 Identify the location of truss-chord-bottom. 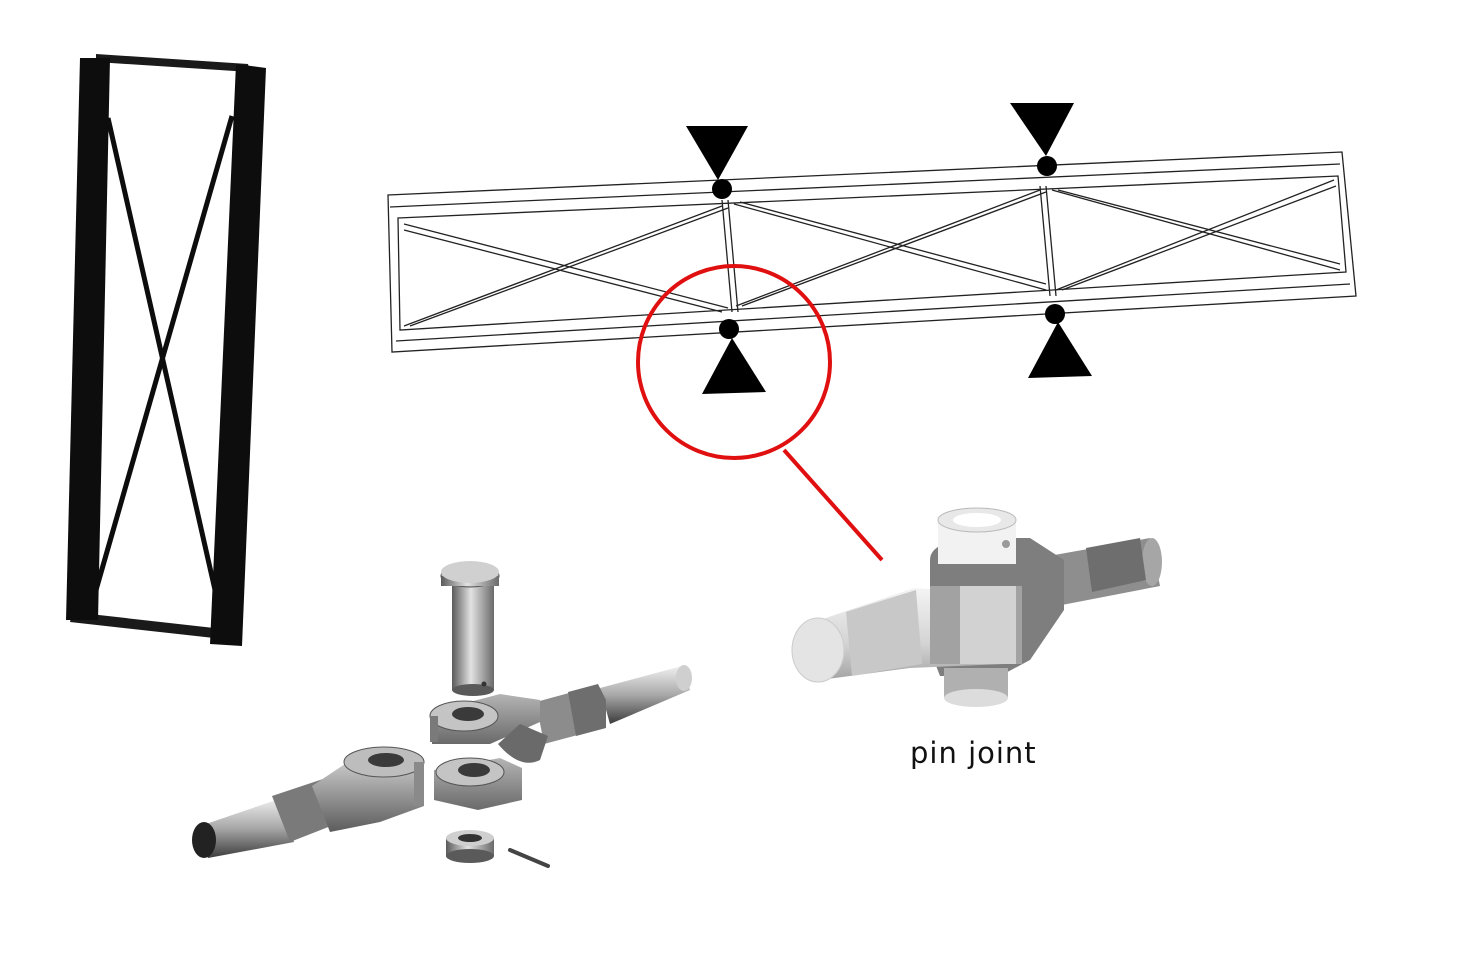
(873, 312).